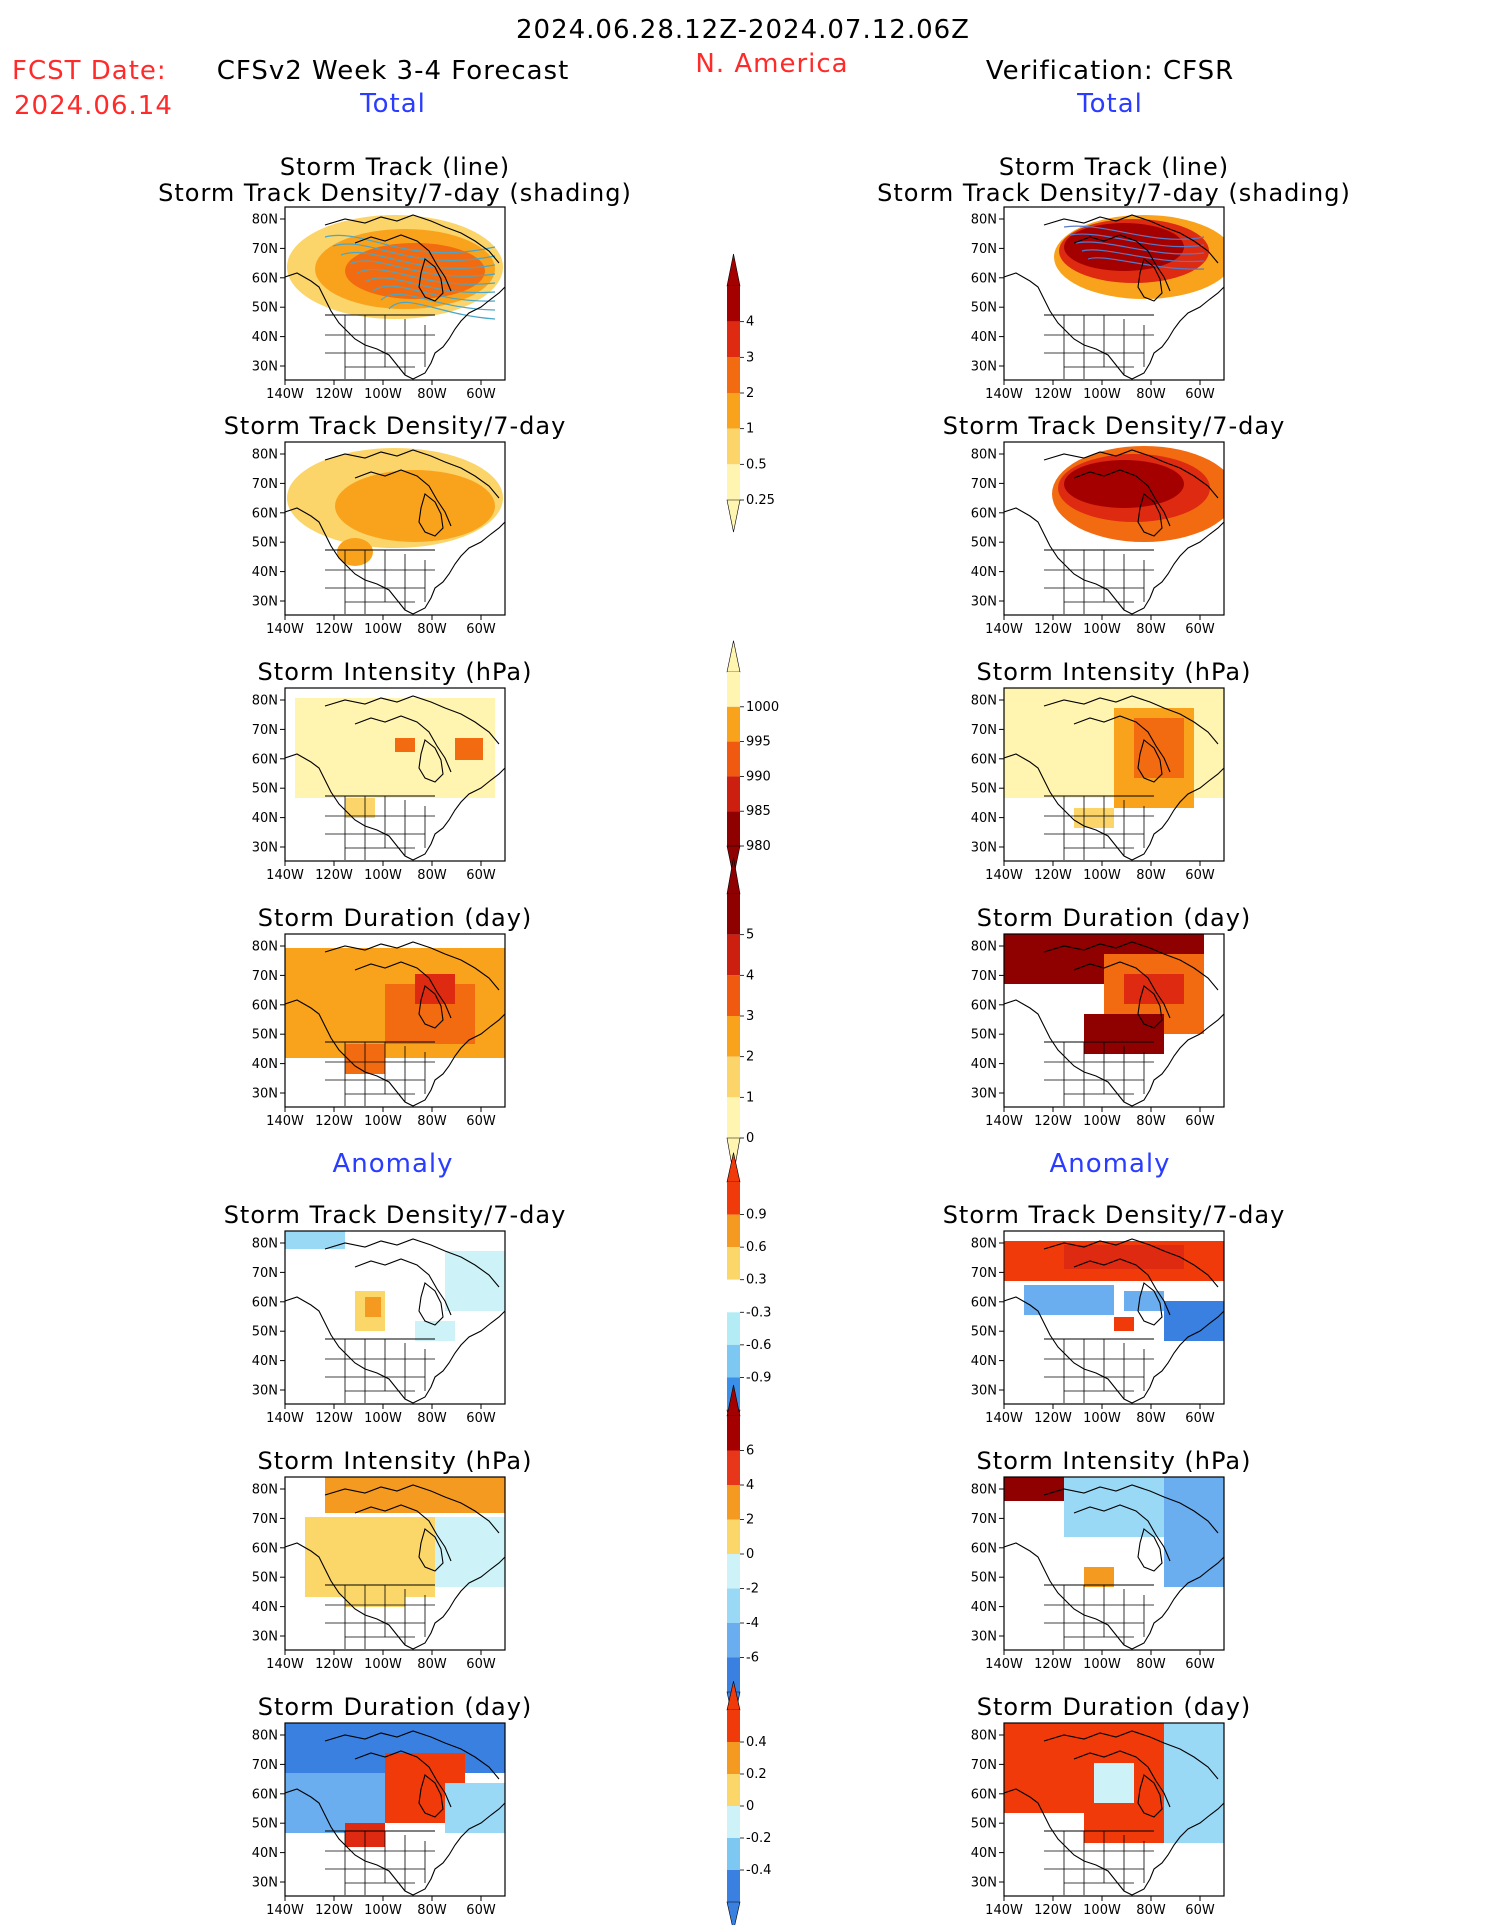 This screenshot has height=1925, width=1487. Describe the element at coordinates (758, 742) in the screenshot. I see `colorbar-label: 995` at that location.